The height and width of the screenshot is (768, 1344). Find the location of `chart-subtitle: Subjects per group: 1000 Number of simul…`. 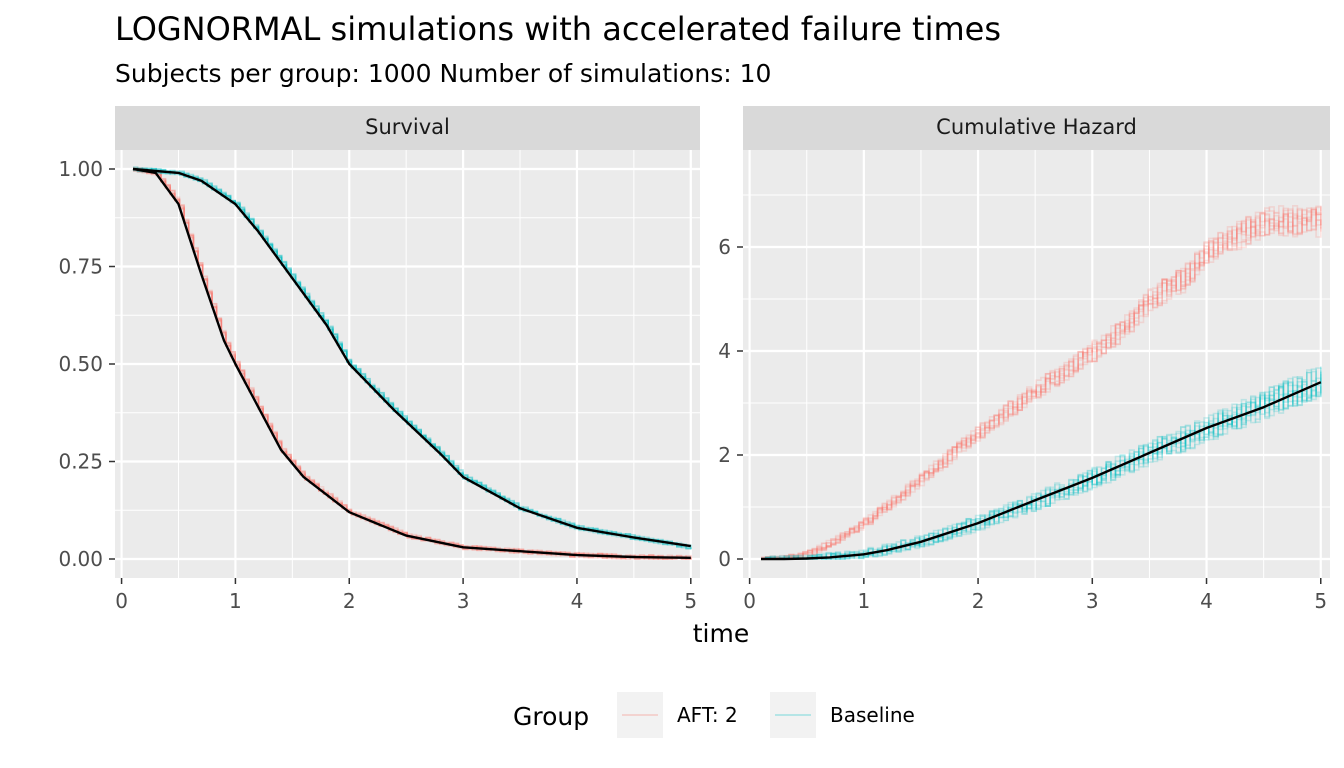

chart-subtitle: Subjects per group: 1000 Number of simul… is located at coordinates (443, 73).